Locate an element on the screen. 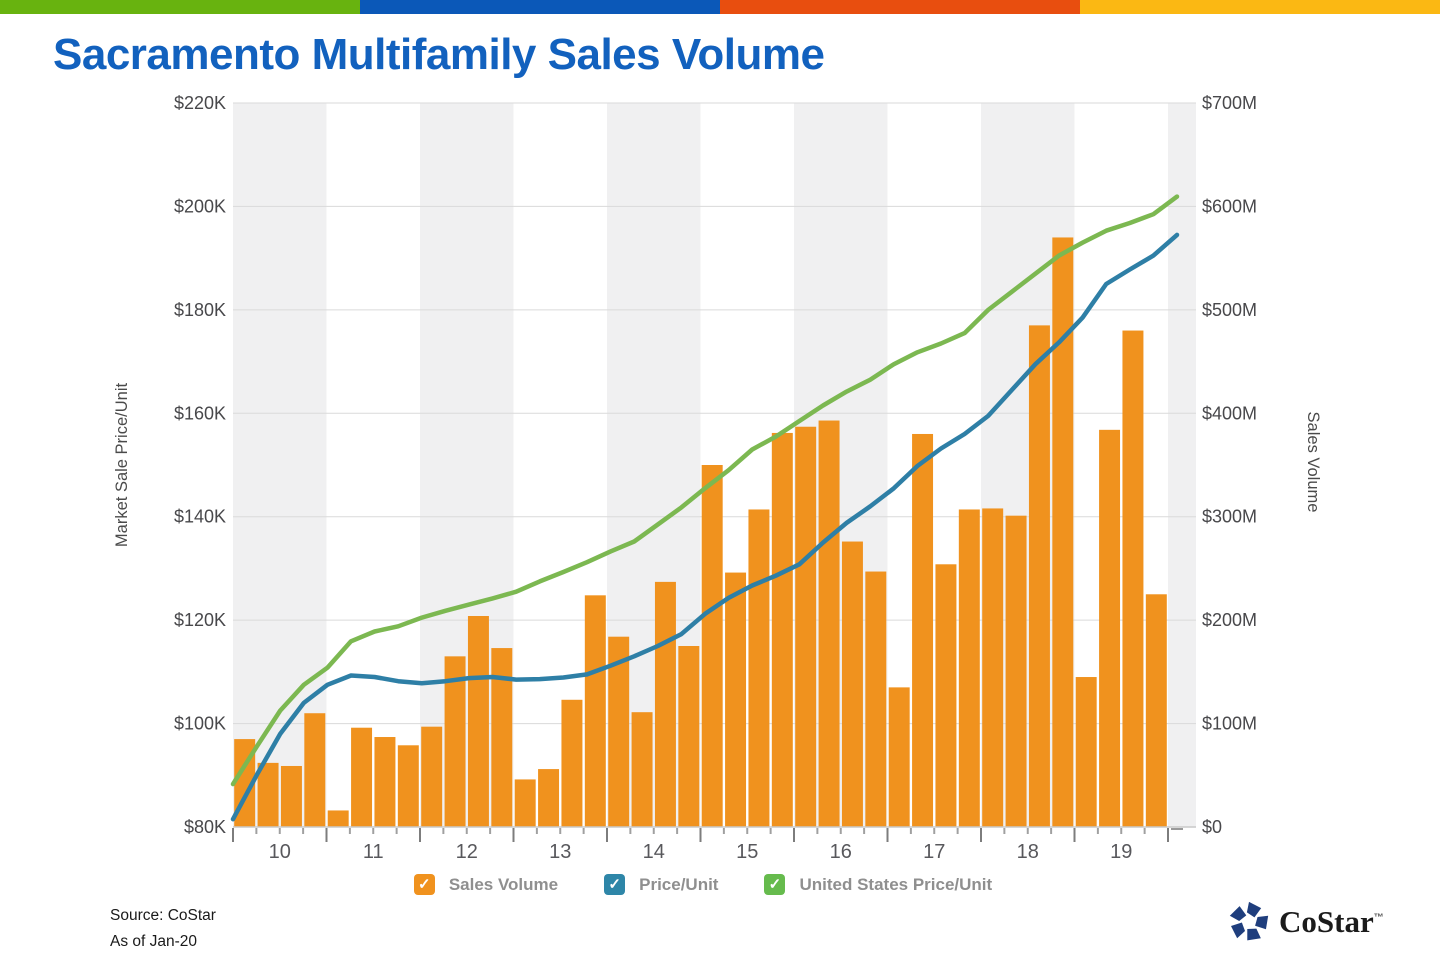 The image size is (1440, 960). costar-logo: CoStar™ is located at coordinates (1306, 922).